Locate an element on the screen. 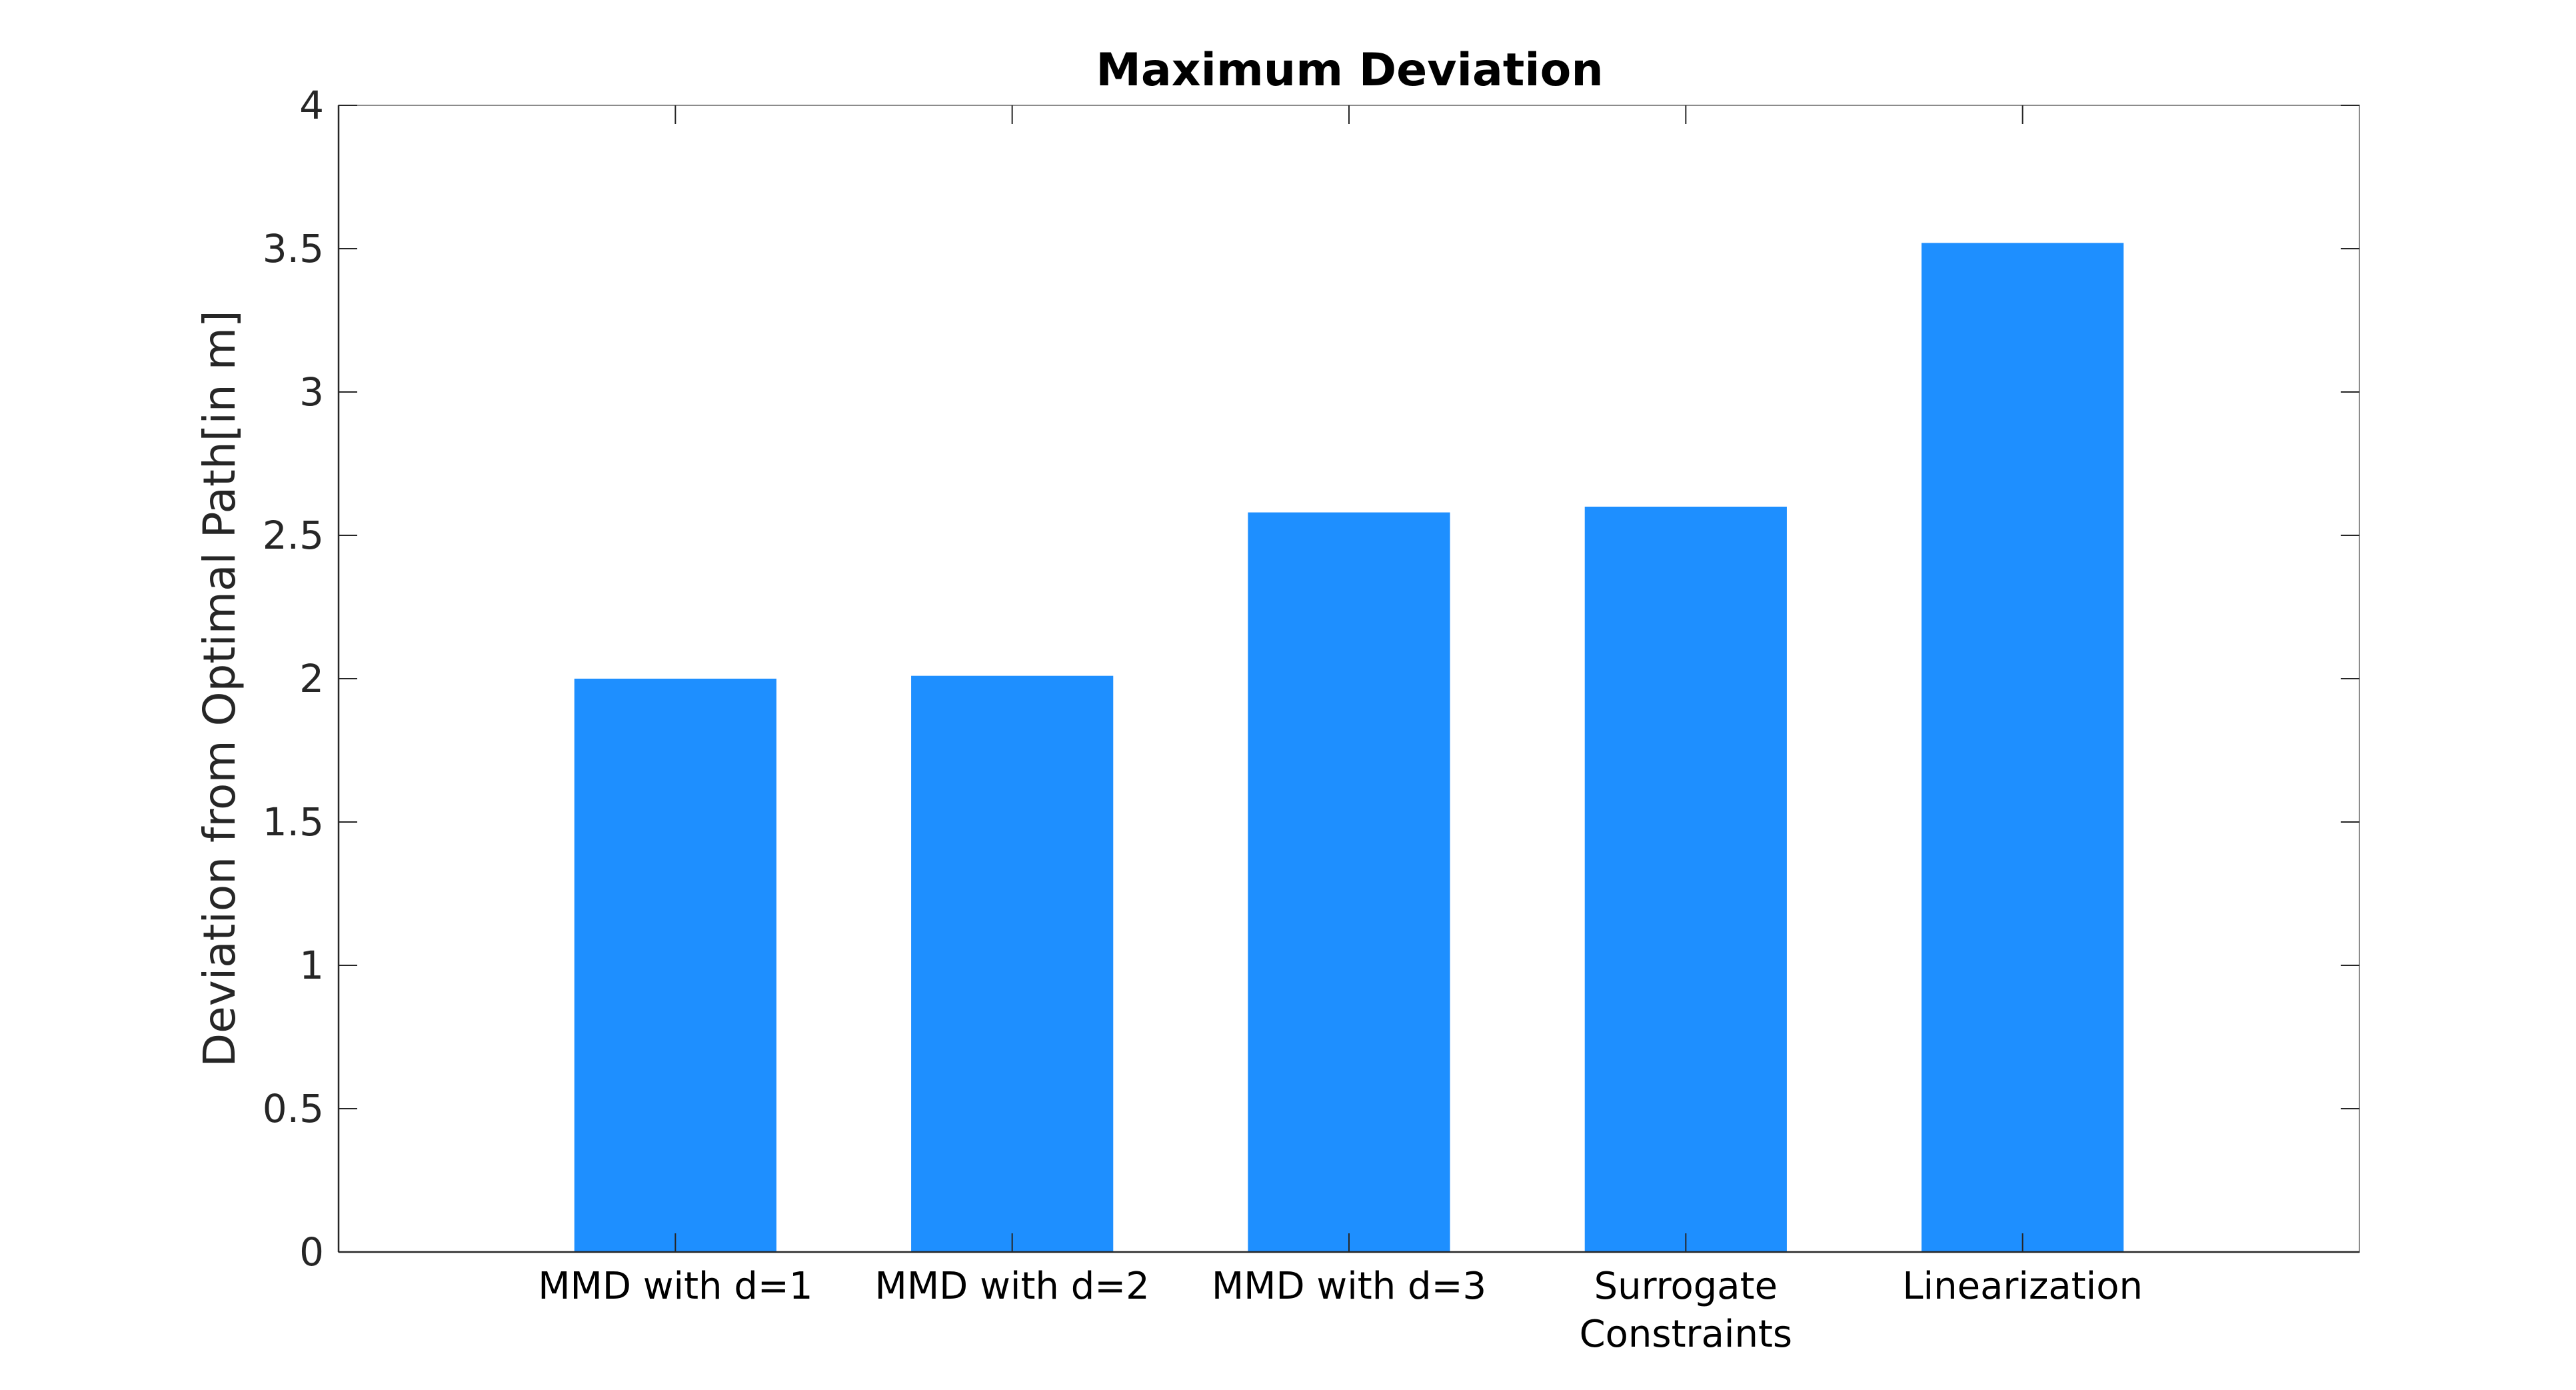 Image resolution: width=2576 pixels, height=1390 pixels. y-tick-label: 1 is located at coordinates (311, 965).